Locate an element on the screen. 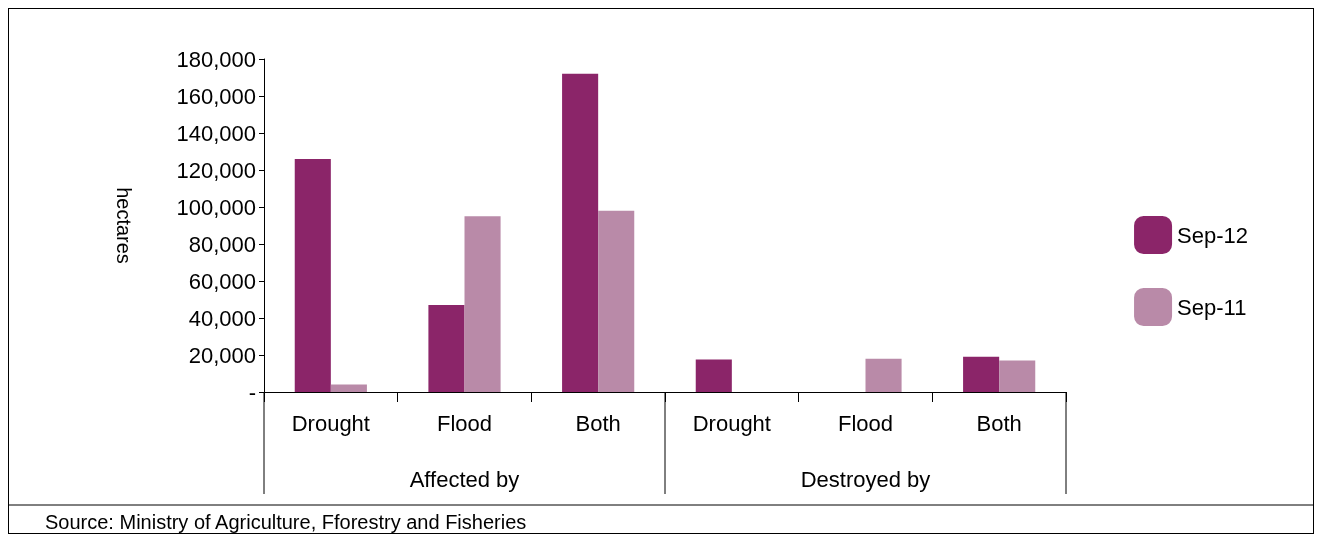 The image size is (1322, 542). y-tick-label: 160,000 is located at coordinates (216, 96).